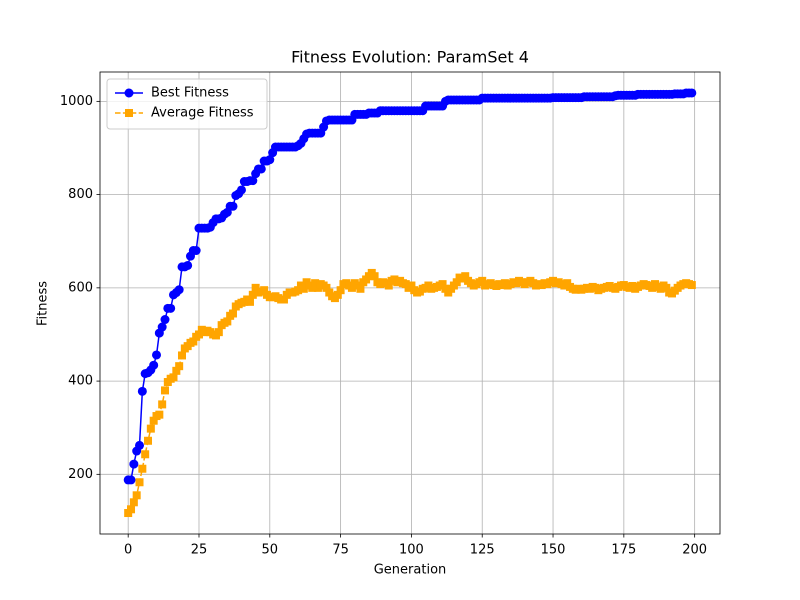 This screenshot has height=600, width=800. What do you see at coordinates (80, 194) in the screenshot?
I see `y-tick-label: 800` at bounding box center [80, 194].